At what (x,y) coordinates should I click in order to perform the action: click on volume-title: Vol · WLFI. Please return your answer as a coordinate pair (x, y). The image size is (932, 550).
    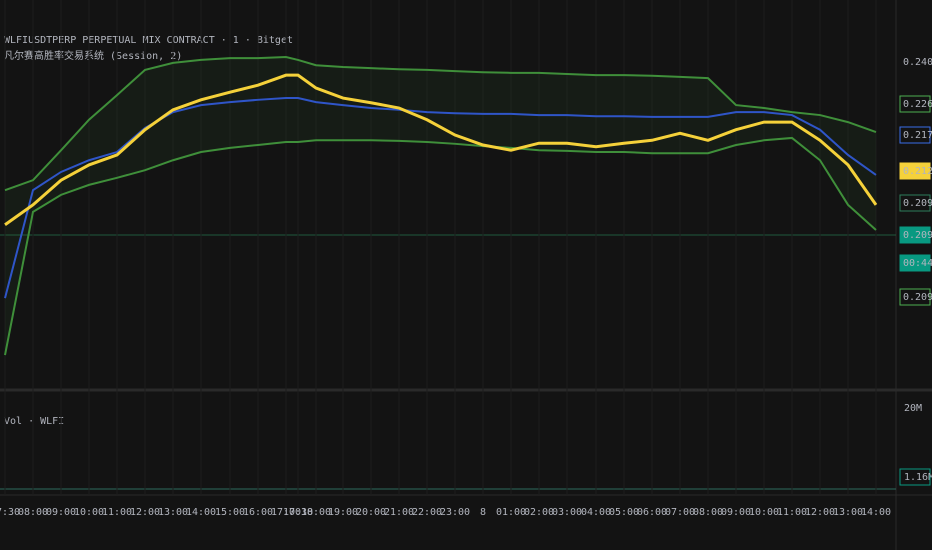
    Looking at the image, I should click on (34, 421).